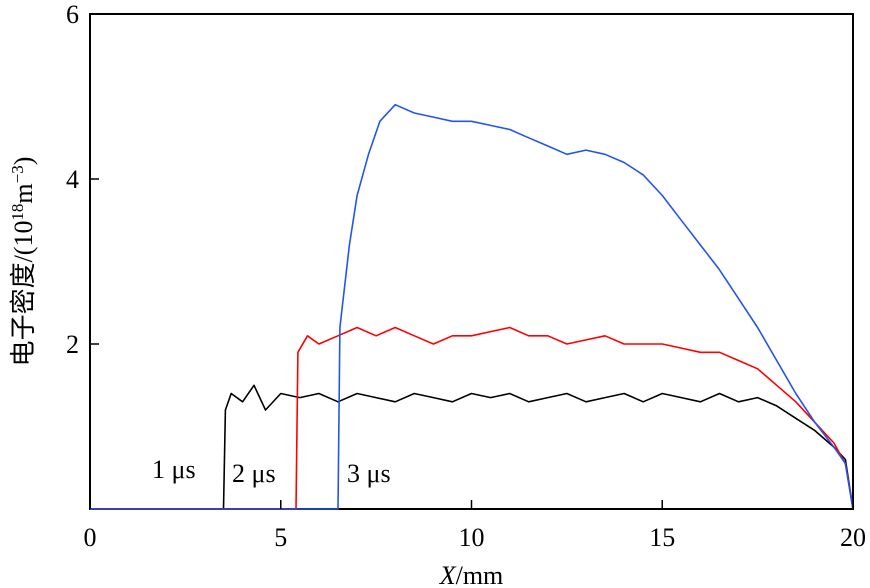  I want to click on y-axis-title-sup1: 18, so click(17, 212).